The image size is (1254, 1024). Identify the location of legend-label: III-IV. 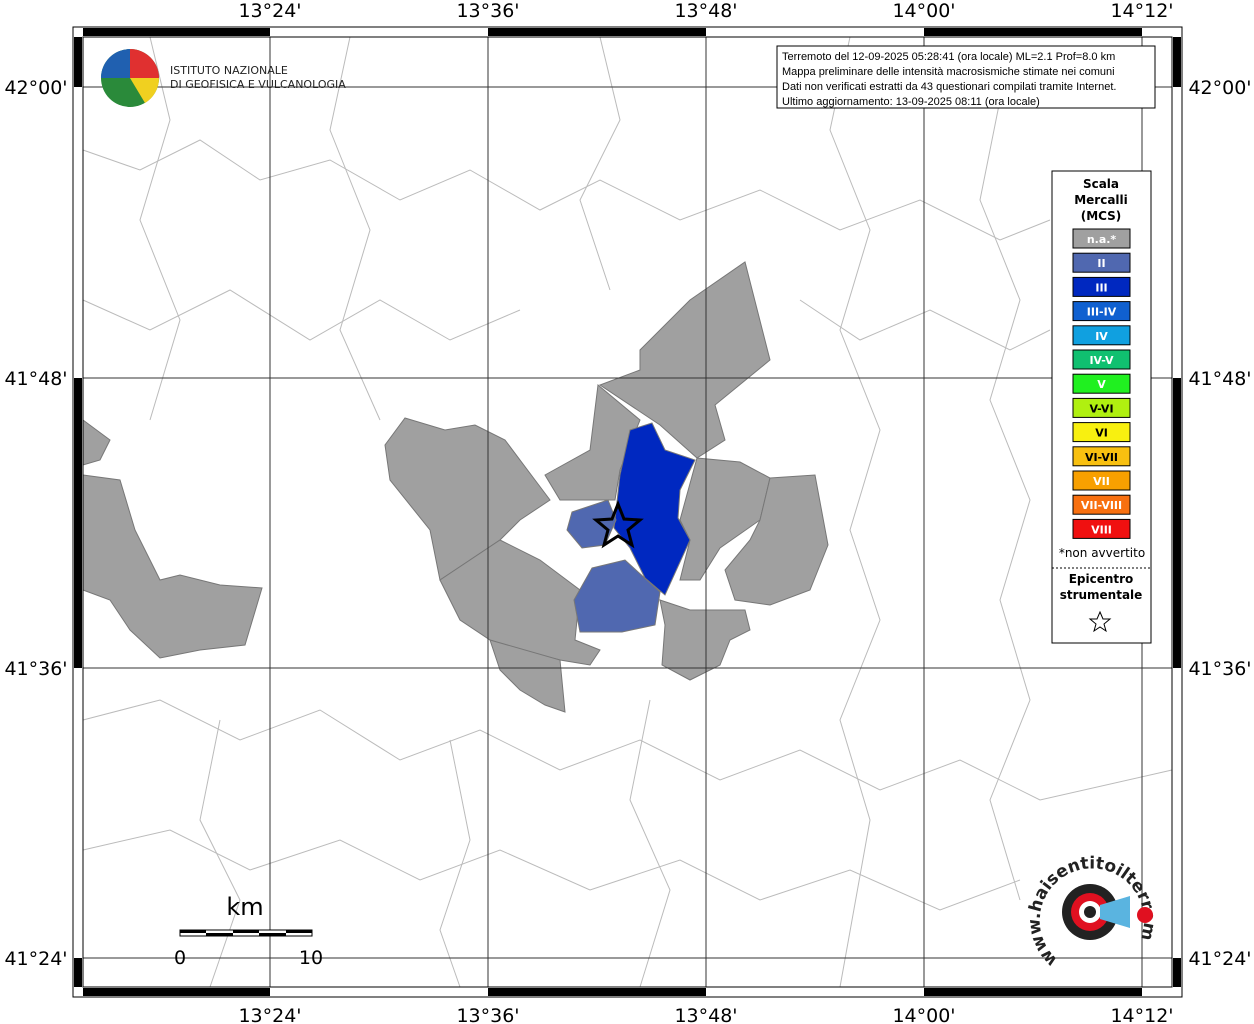
(1102, 312).